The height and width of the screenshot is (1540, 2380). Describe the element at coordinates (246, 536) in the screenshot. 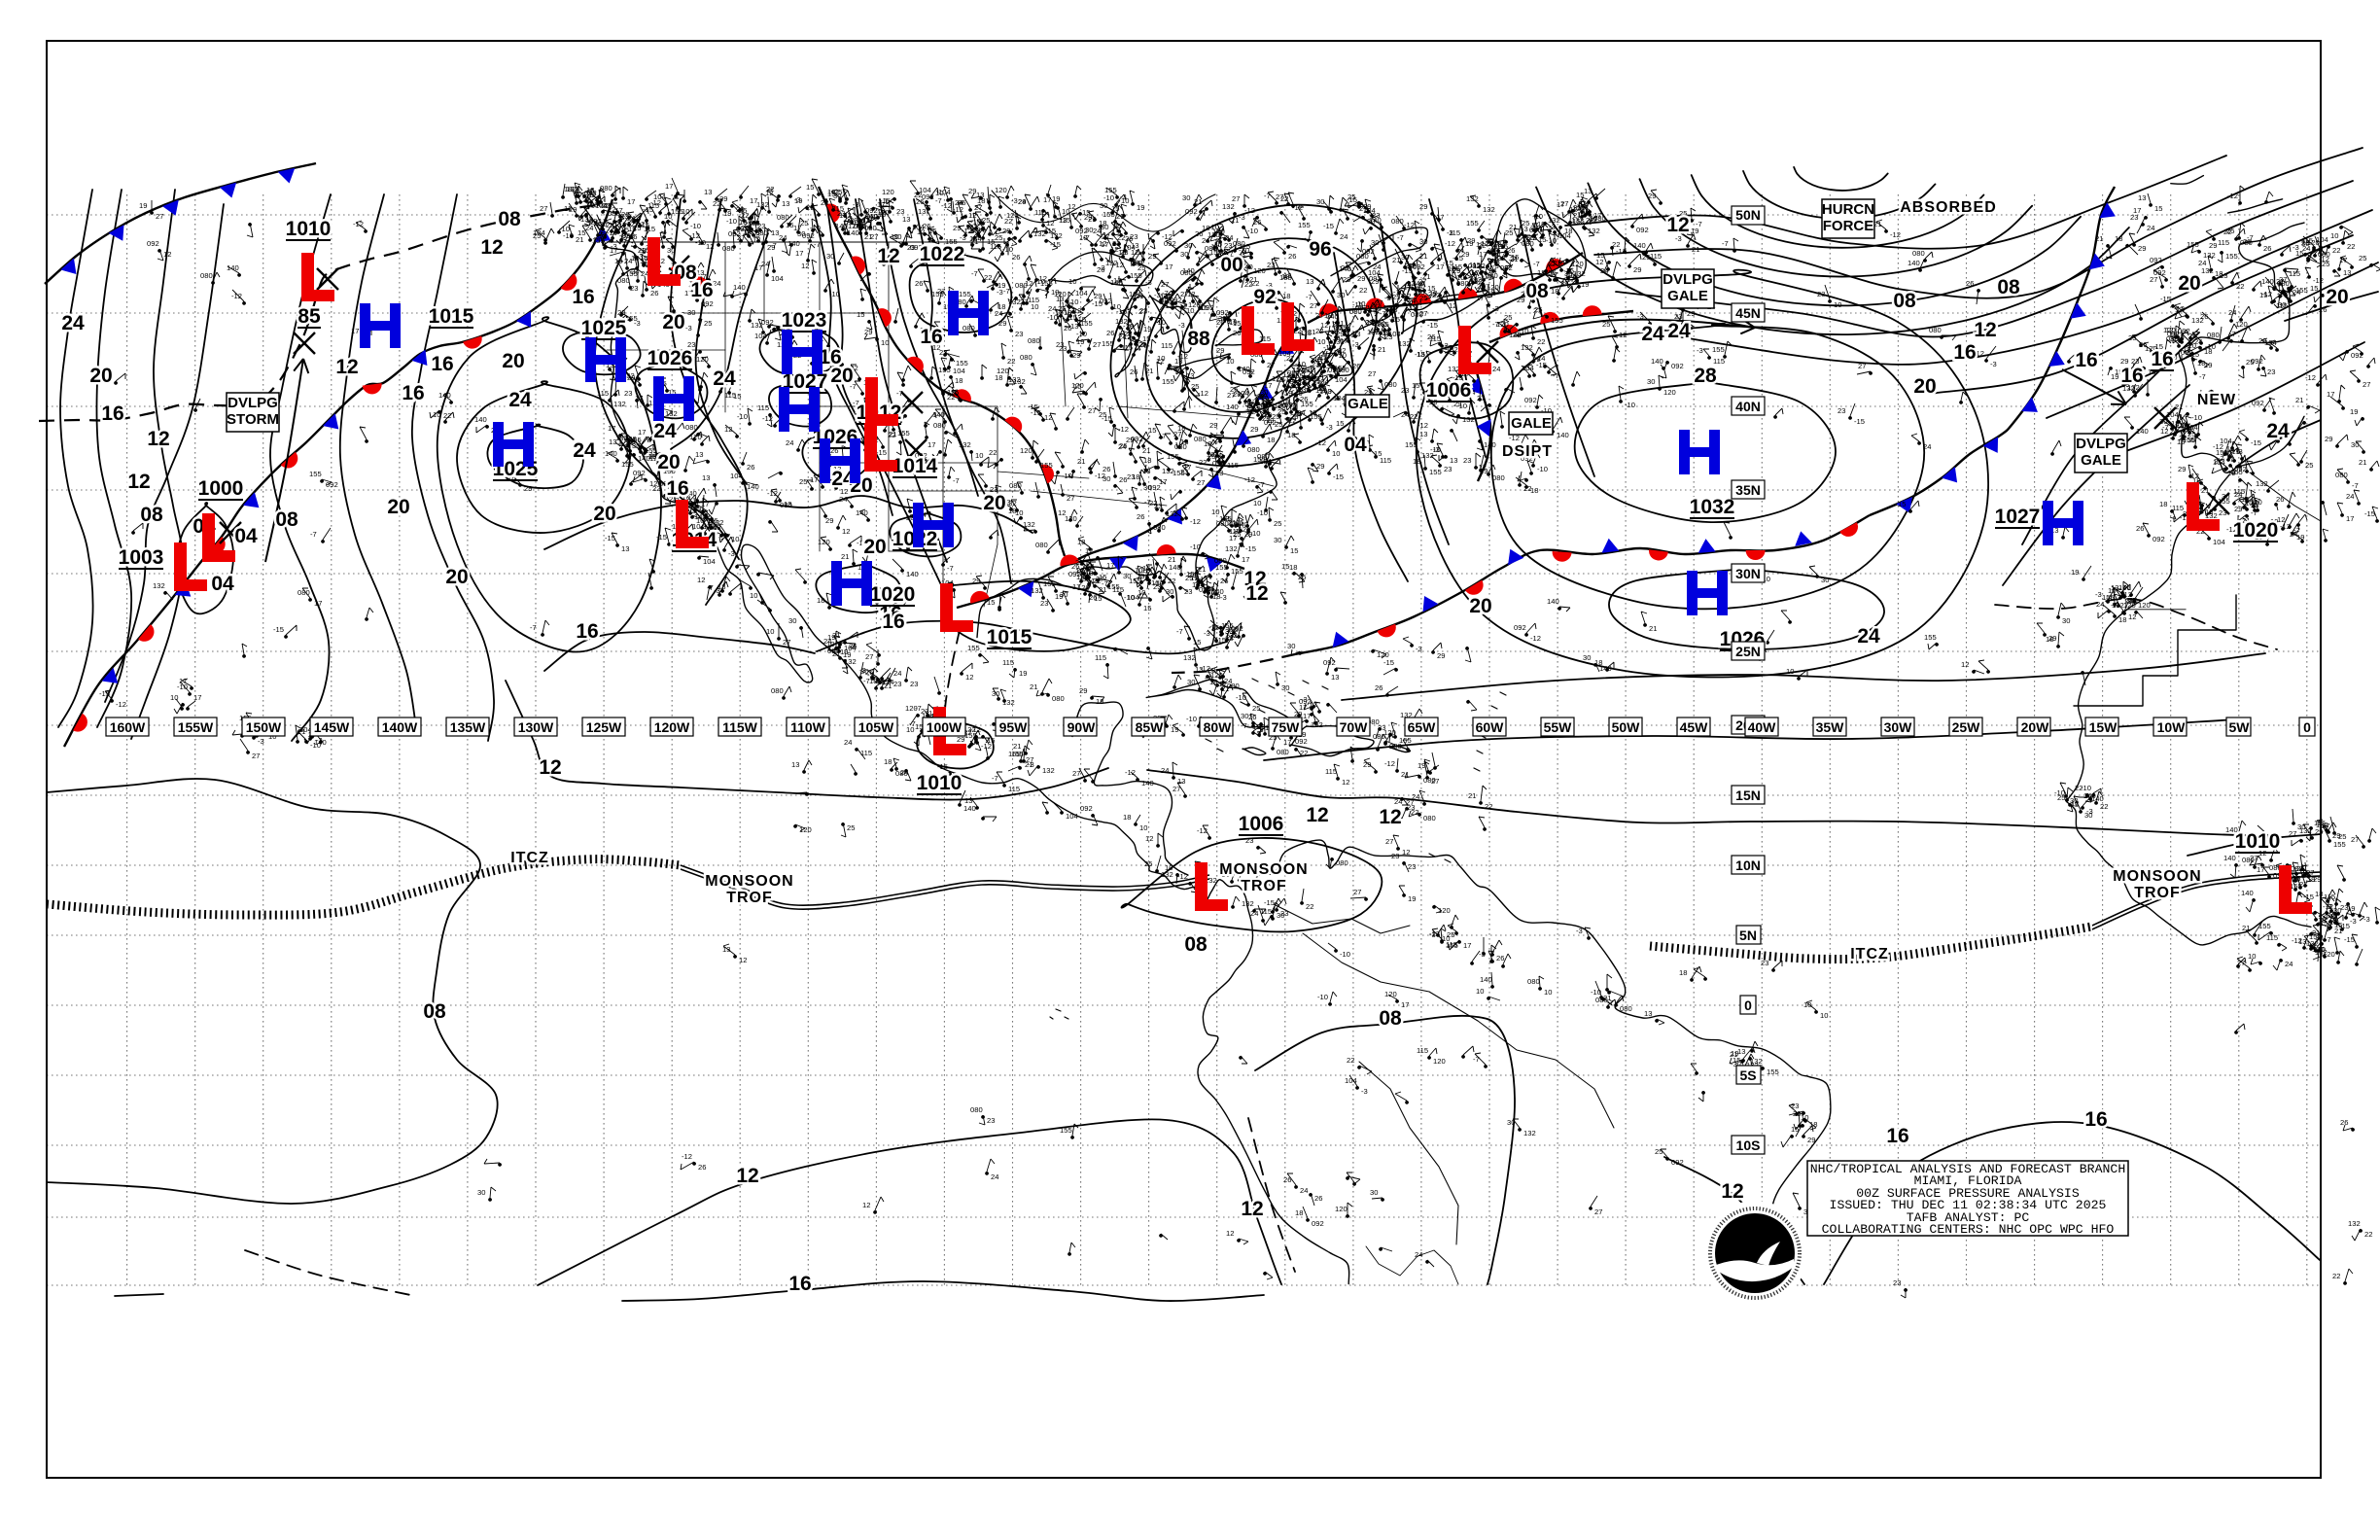

I see `svg-text: 04` at that location.